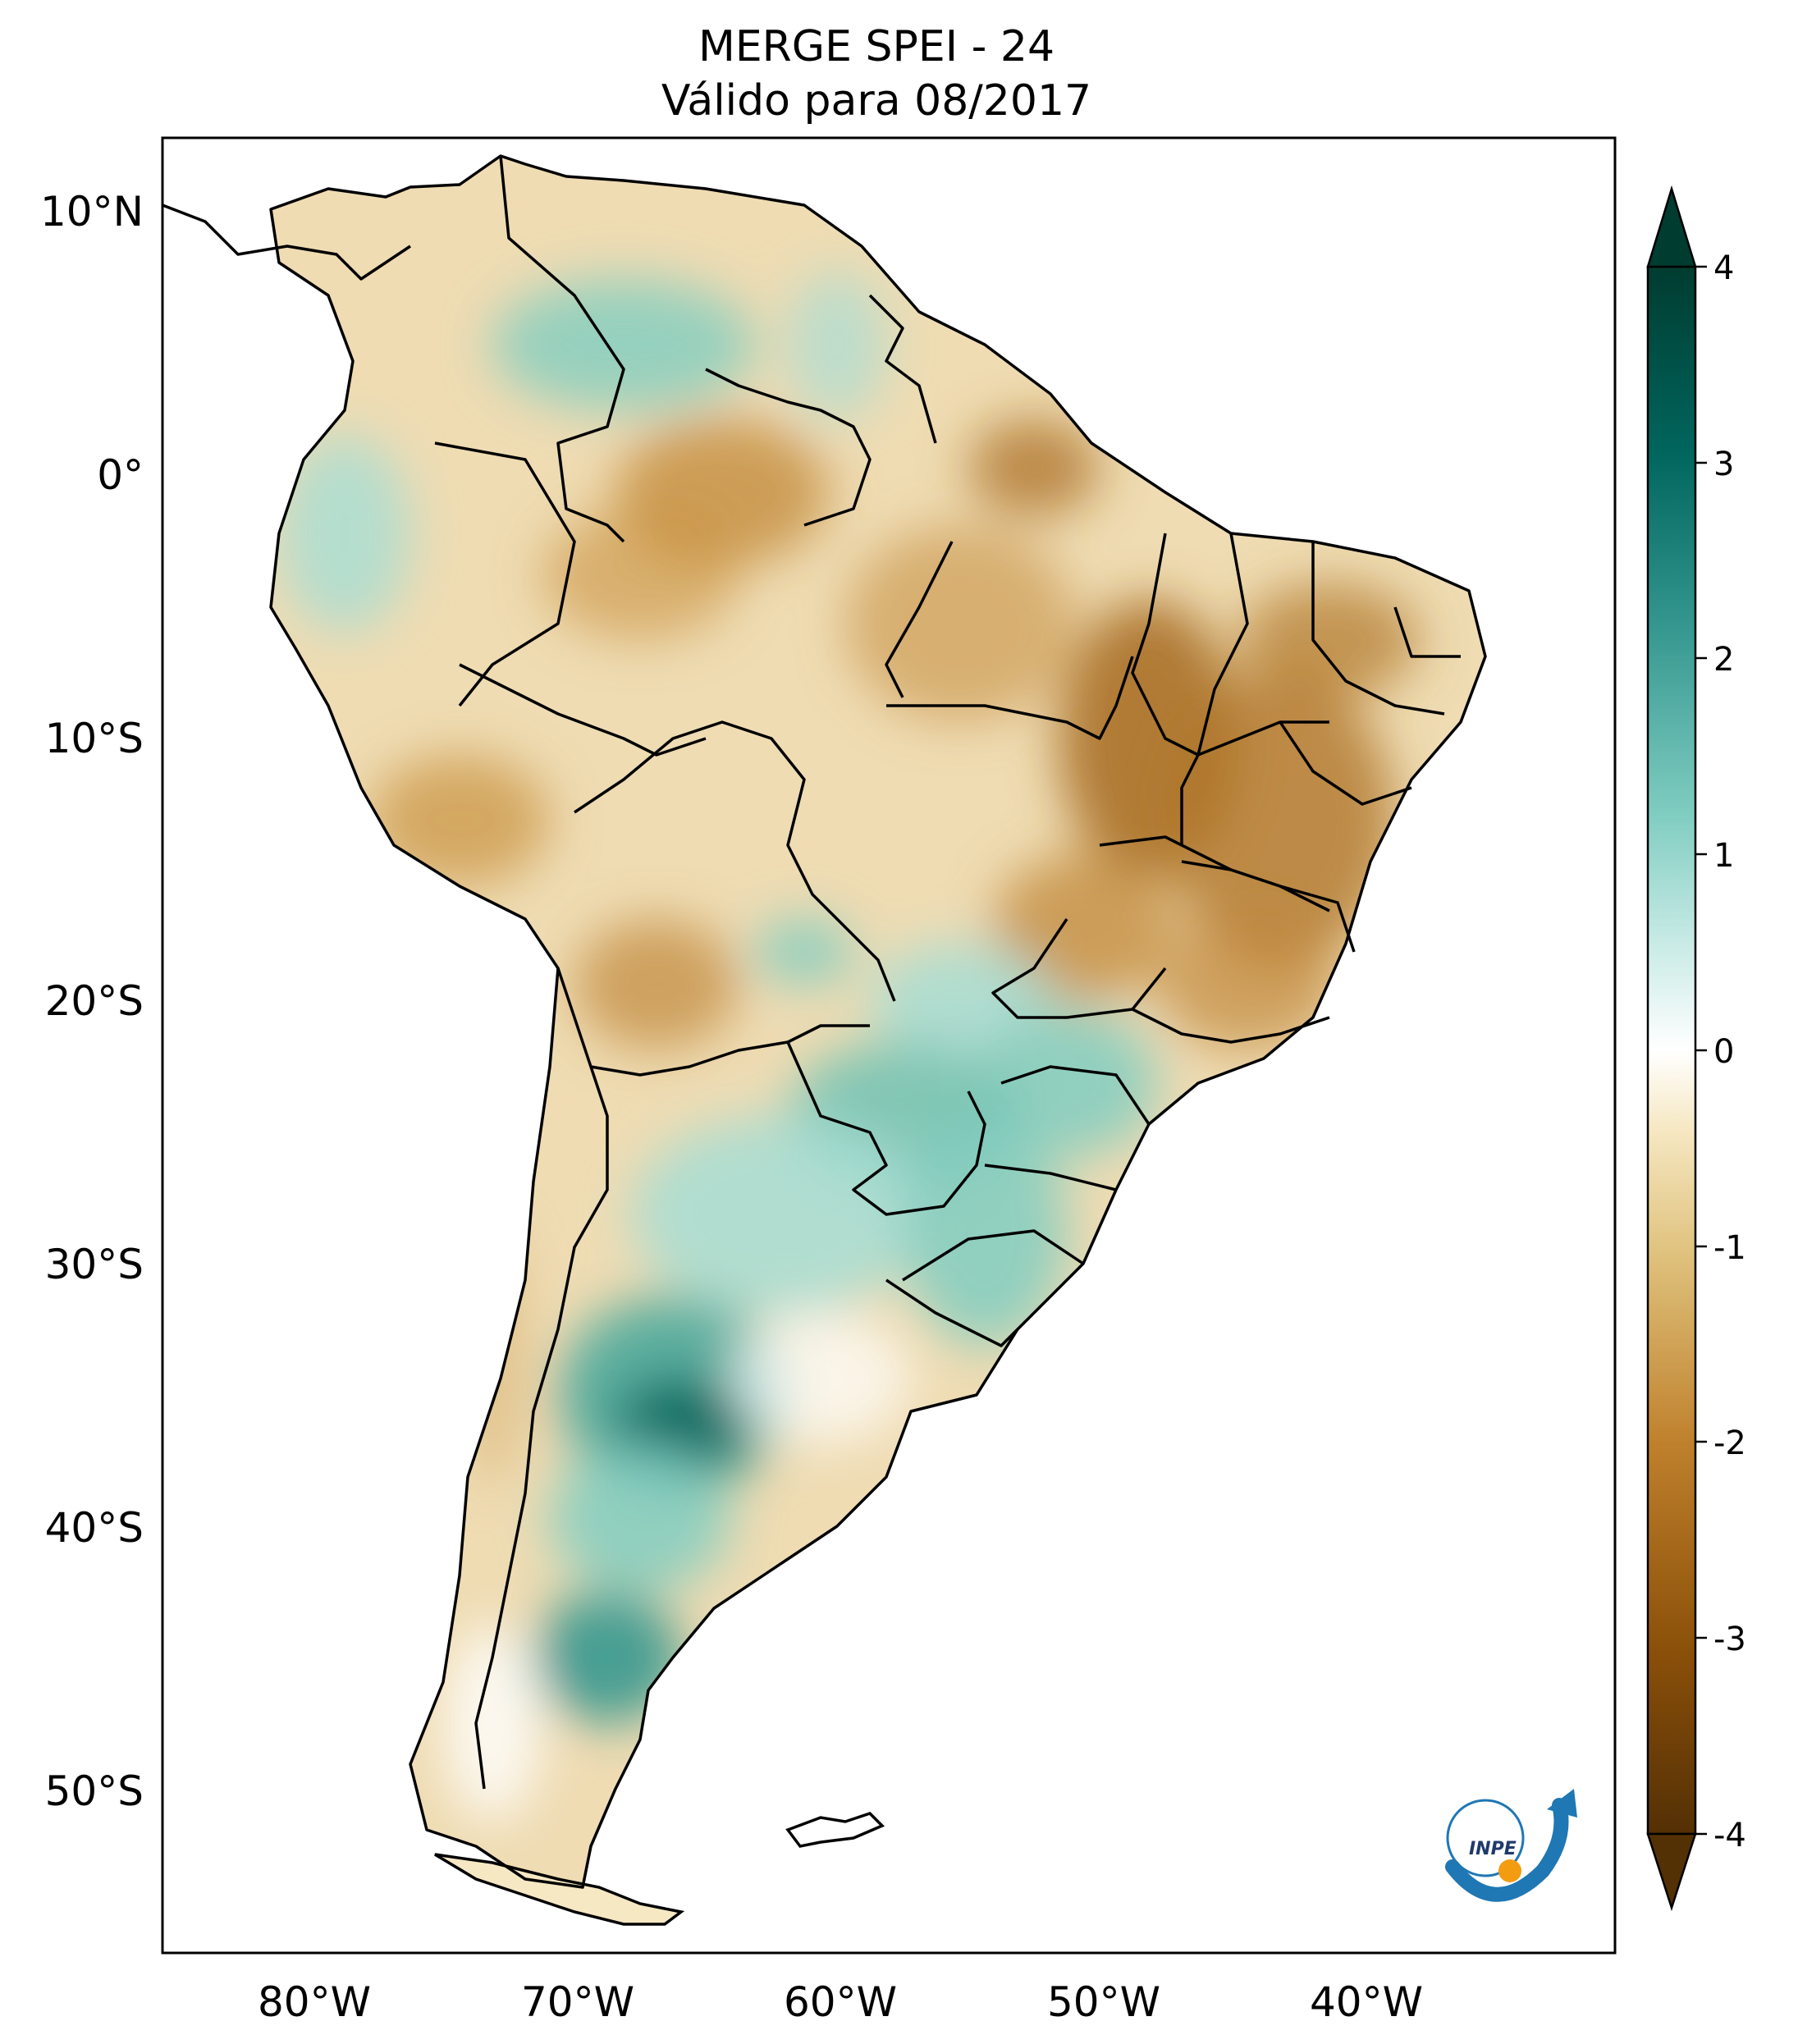  What do you see at coordinates (713, 1022) in the screenshot?
I see `border-bolivia-argentina` at bounding box center [713, 1022].